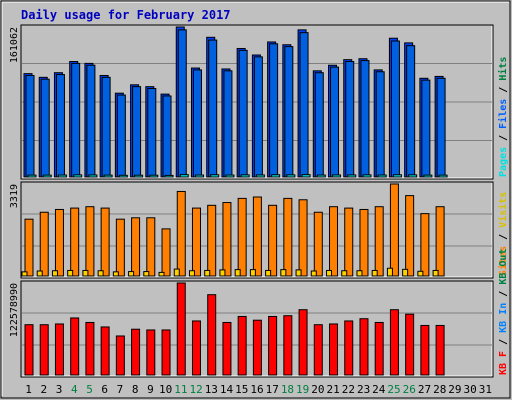  I want to click on chart-title: Daily usage for February 2017, so click(126, 15).